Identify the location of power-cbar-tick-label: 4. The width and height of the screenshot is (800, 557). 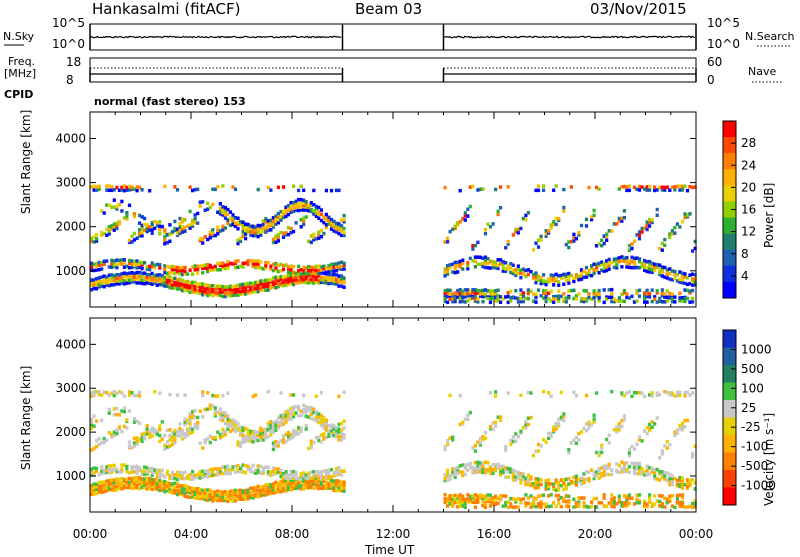
(745, 276).